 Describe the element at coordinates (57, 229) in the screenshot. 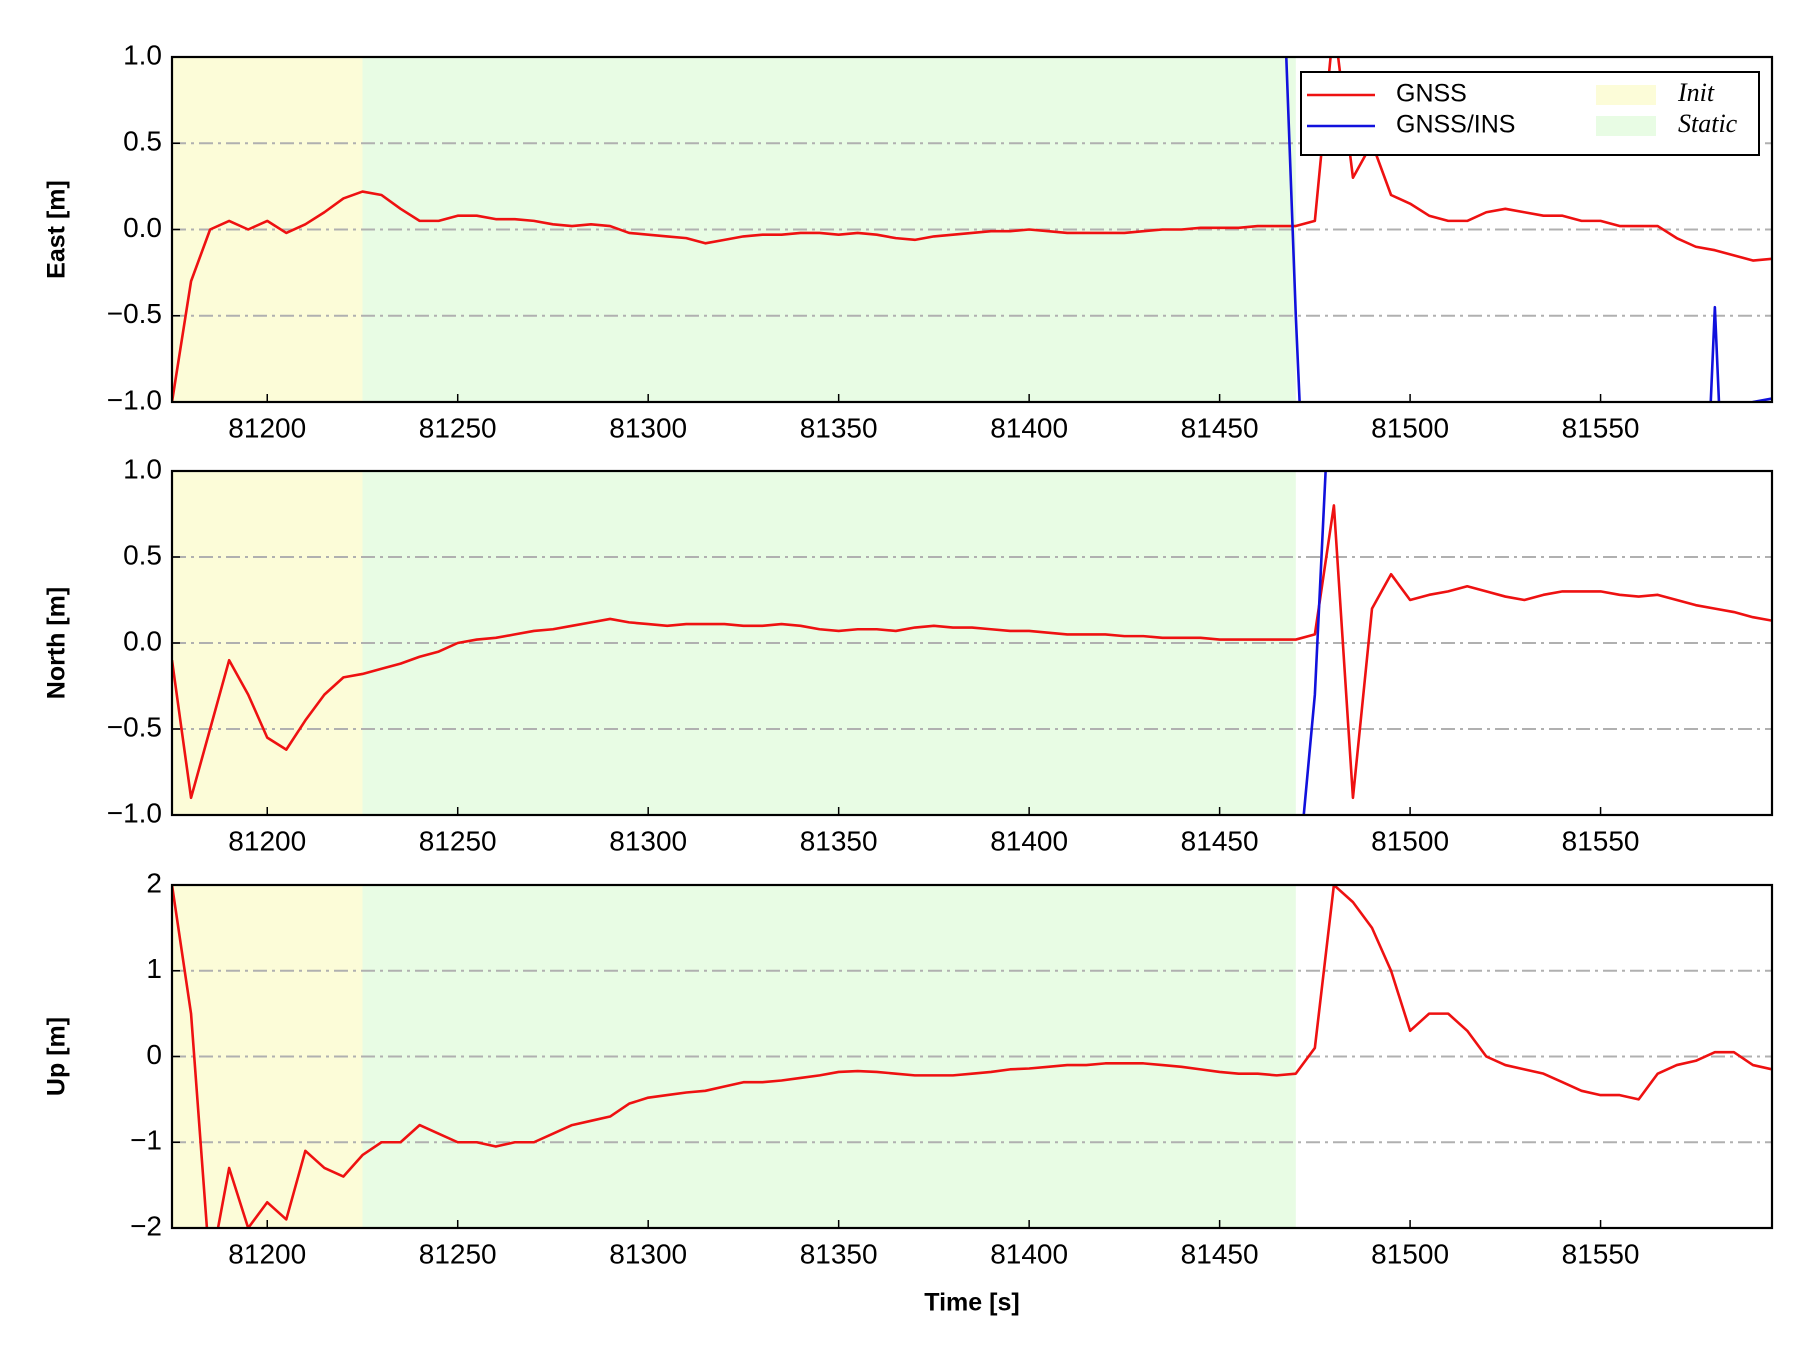

I see `y-axis-label: East [m]` at that location.